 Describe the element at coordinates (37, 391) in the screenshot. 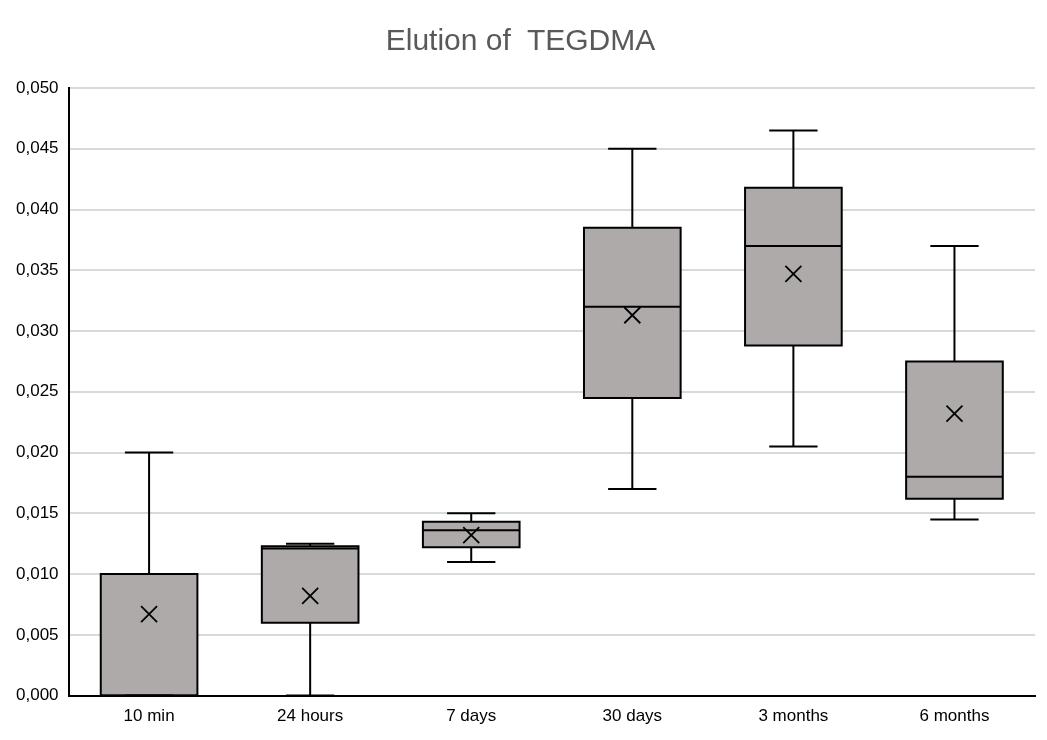

I see `y-tick-label: 0,025` at that location.